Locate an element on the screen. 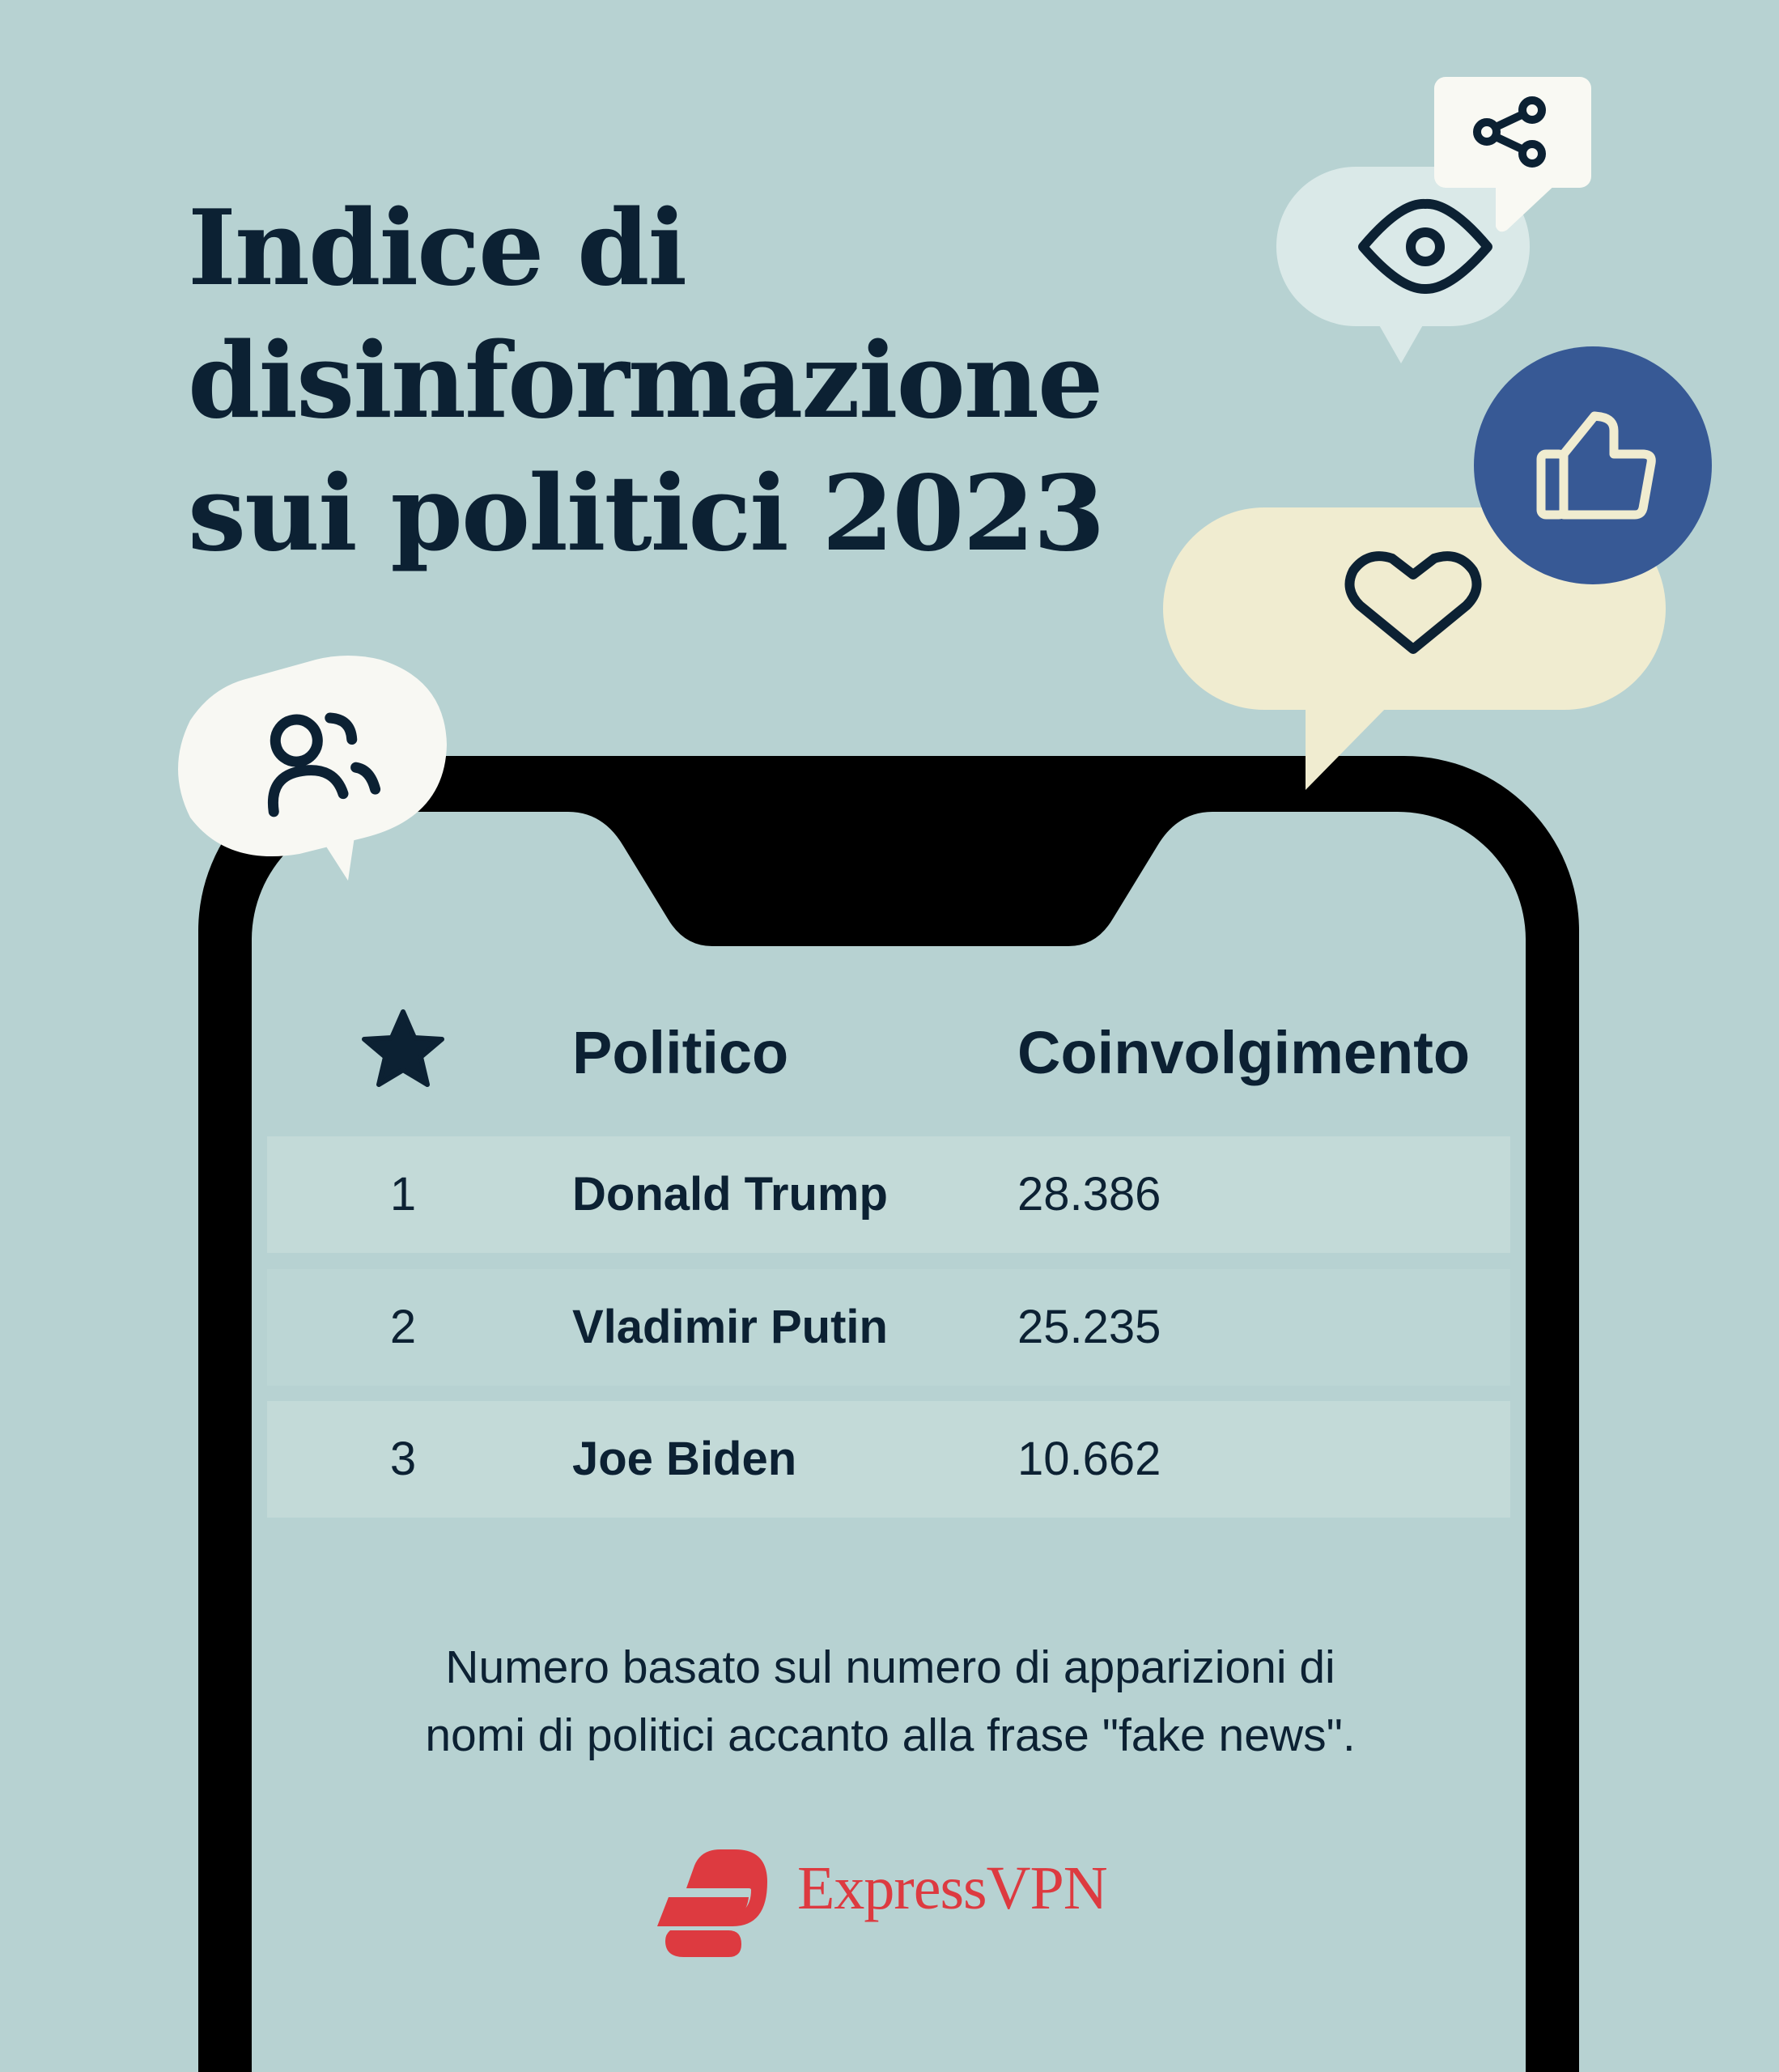  brand-name: ExpressVPN is located at coordinates (952, 1888).